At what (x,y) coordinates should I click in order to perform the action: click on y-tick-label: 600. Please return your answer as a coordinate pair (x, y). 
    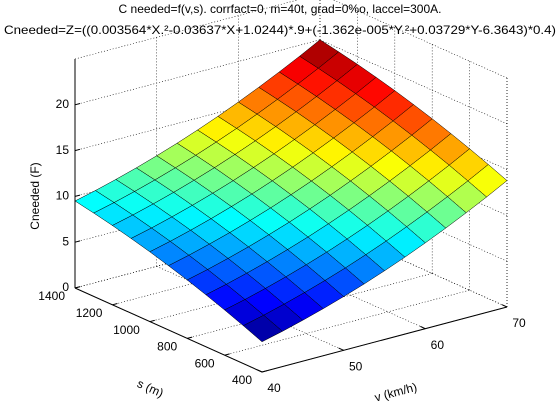
    Looking at the image, I should click on (205, 363).